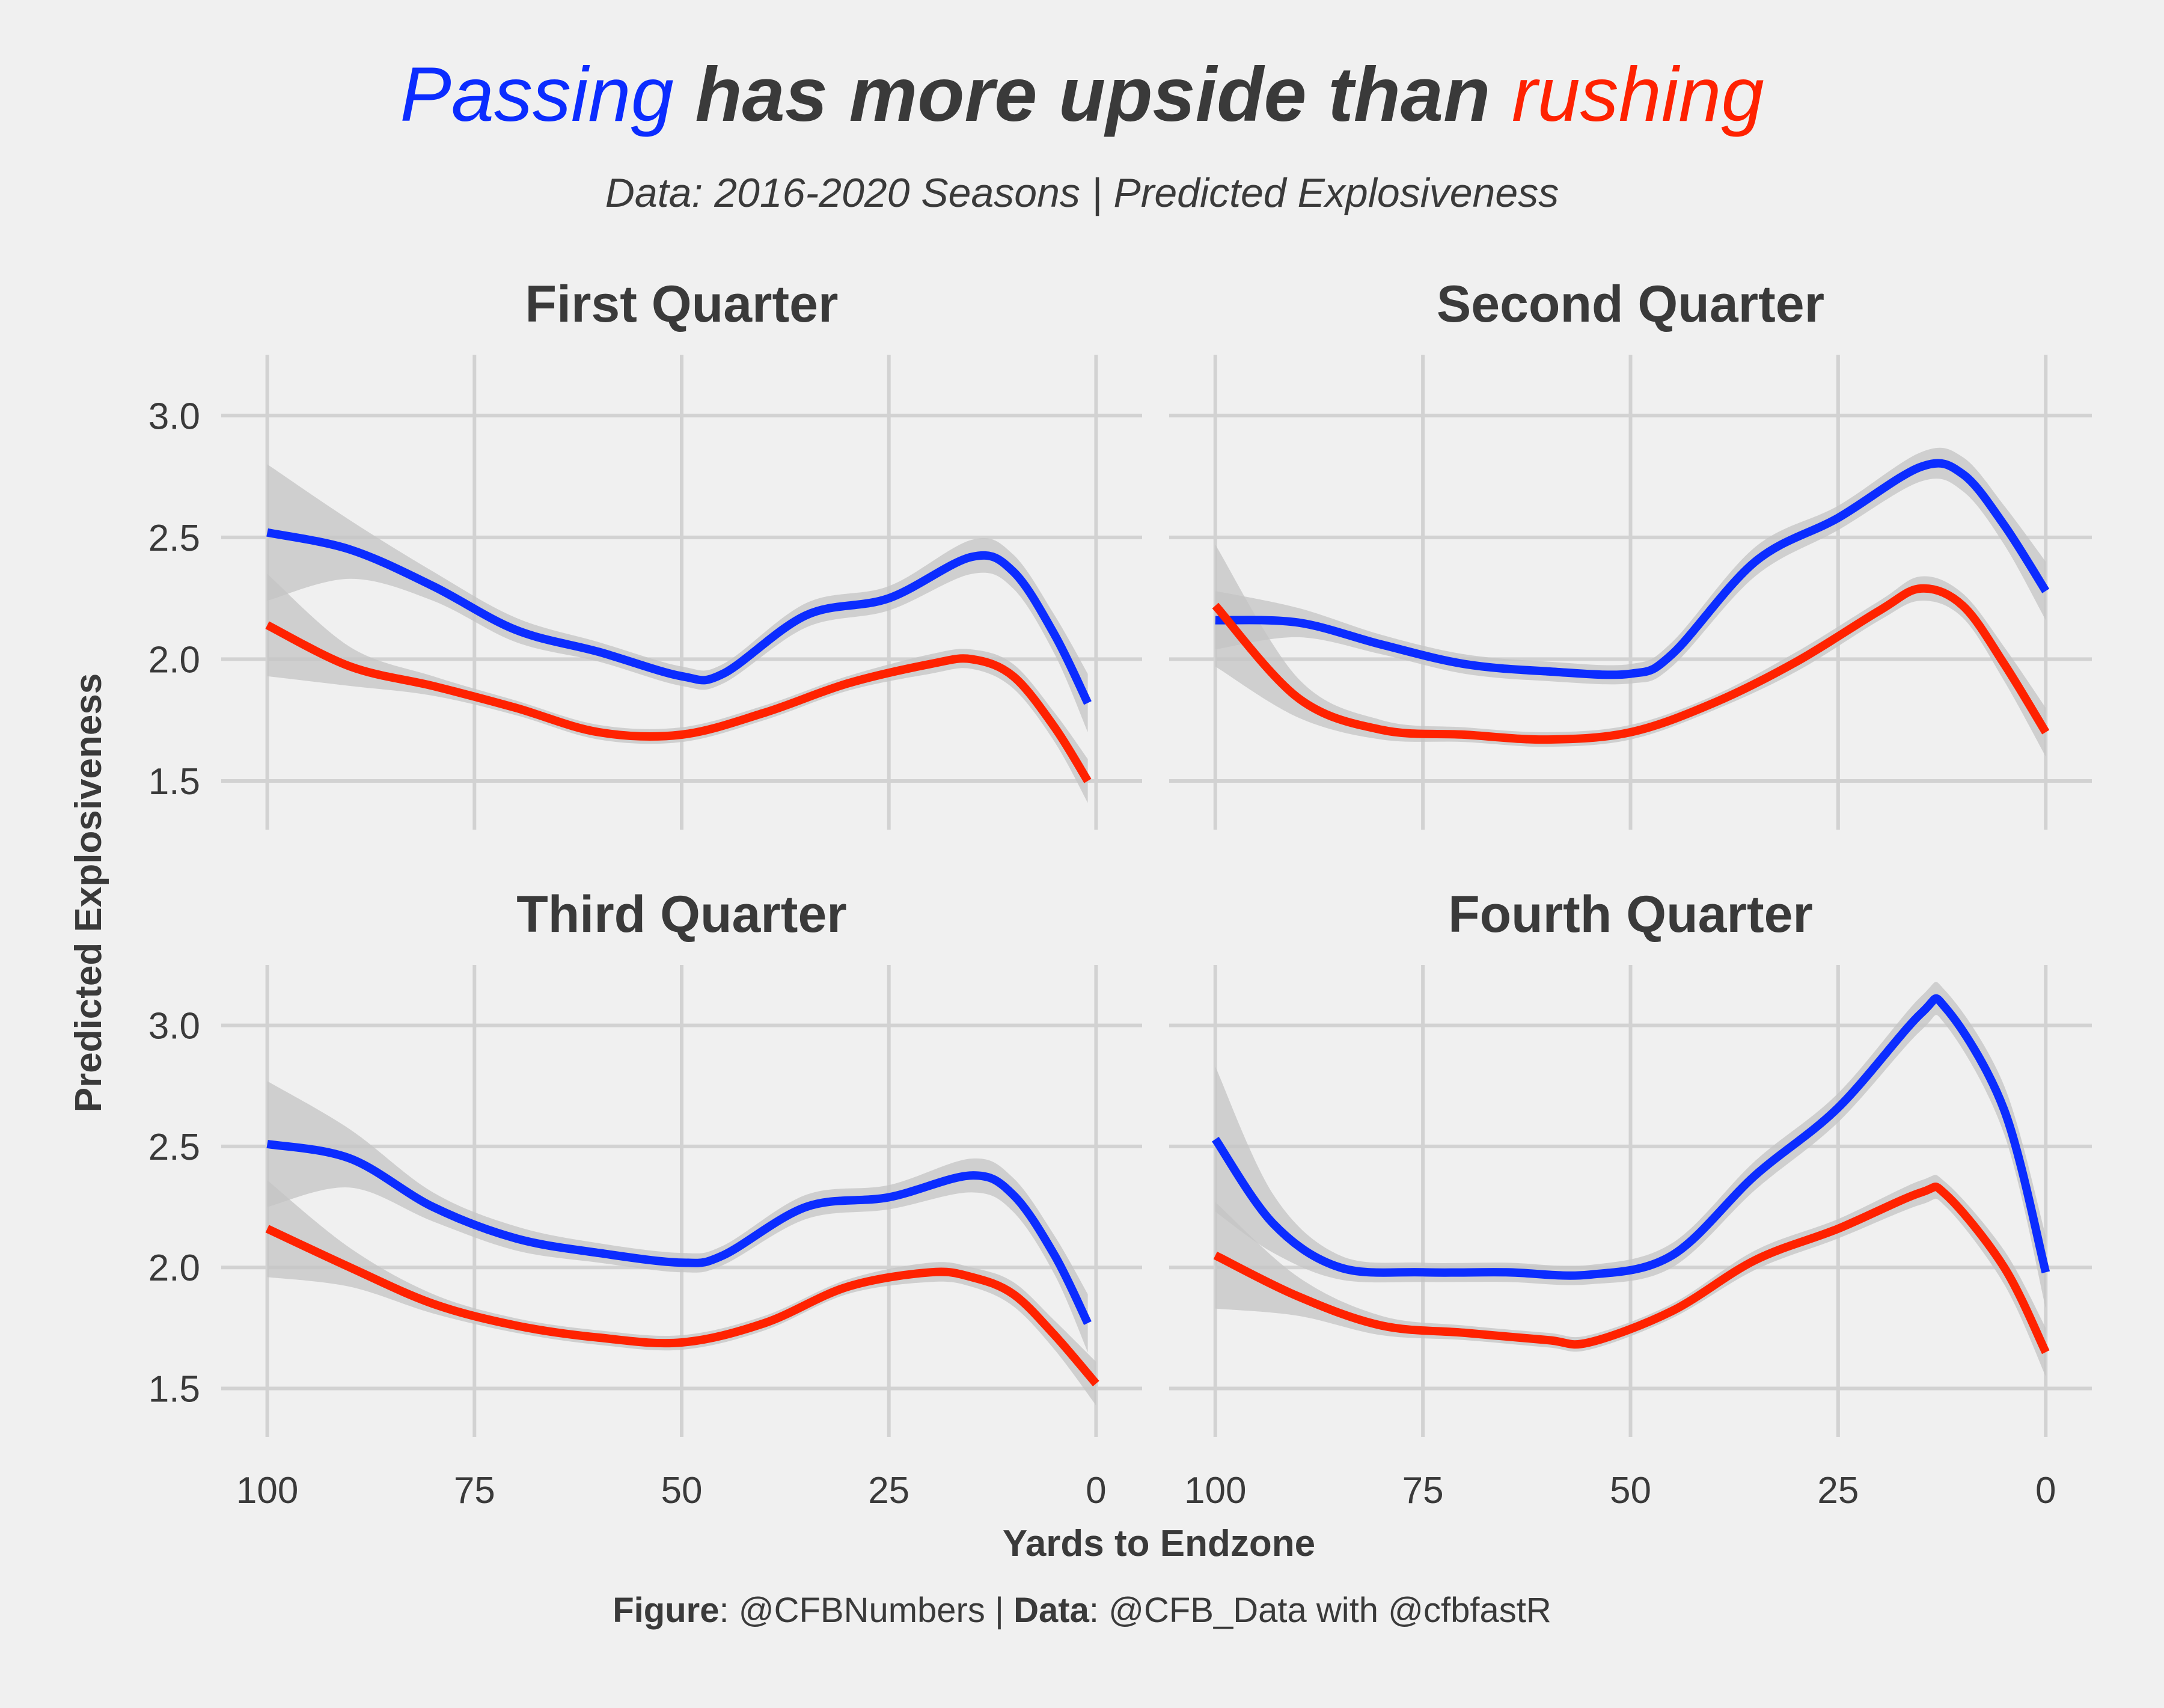 The image size is (2164, 1708). Describe the element at coordinates (1630, 304) in the screenshot. I see `panel-title: Second Quarter` at that location.